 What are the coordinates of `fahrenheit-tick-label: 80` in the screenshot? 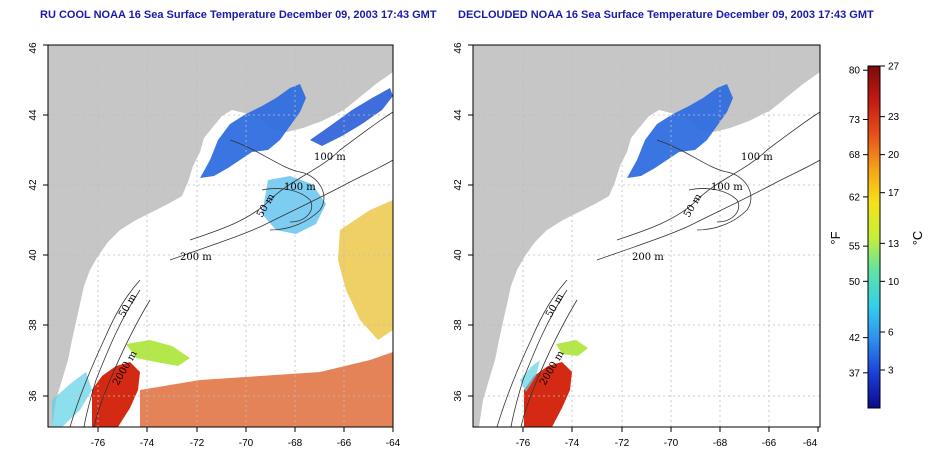 It's located at (855, 71).